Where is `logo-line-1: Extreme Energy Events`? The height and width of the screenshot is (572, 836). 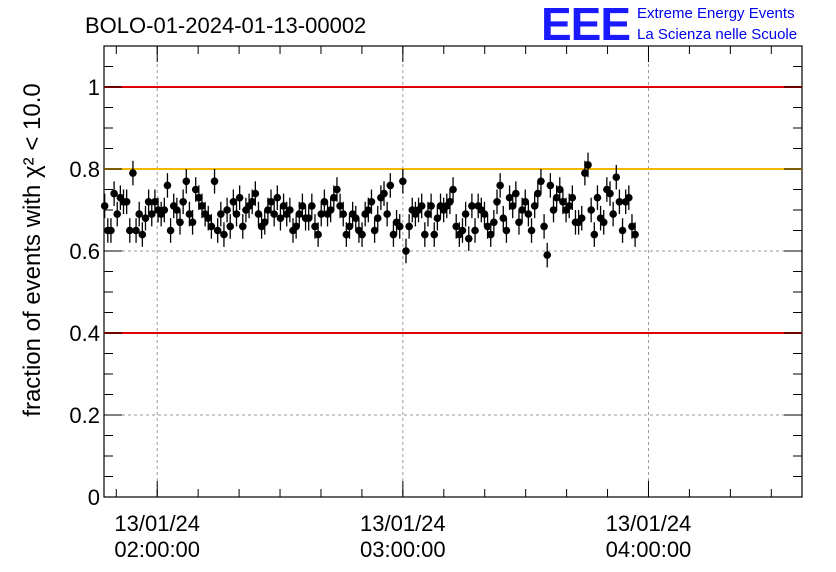
logo-line-1: Extreme Energy Events is located at coordinates (716, 13).